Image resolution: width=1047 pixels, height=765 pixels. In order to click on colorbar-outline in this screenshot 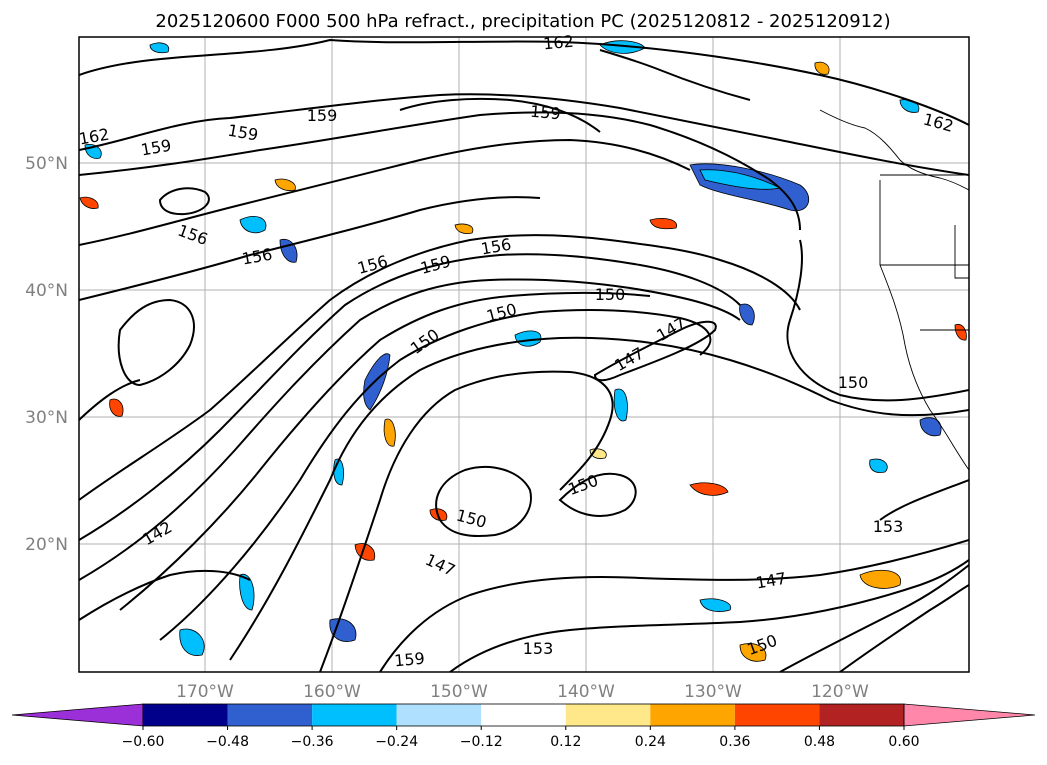, I will do `click(523, 715)`.